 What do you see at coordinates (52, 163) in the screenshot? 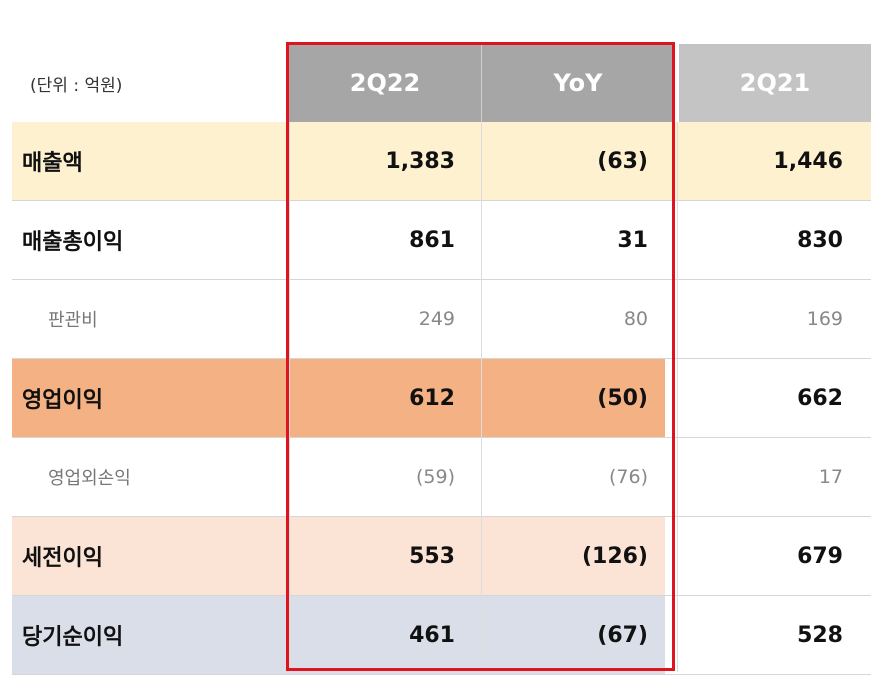
I see `row-label: 매출액` at bounding box center [52, 163].